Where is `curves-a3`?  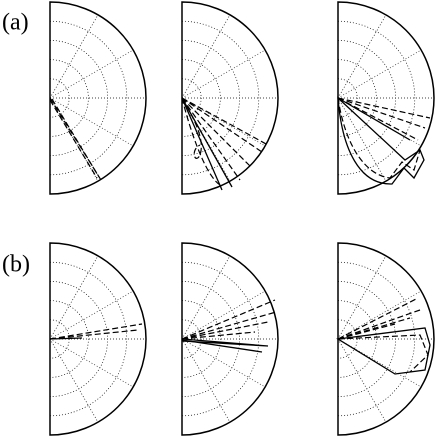 curves-a3 is located at coordinates (384, 140).